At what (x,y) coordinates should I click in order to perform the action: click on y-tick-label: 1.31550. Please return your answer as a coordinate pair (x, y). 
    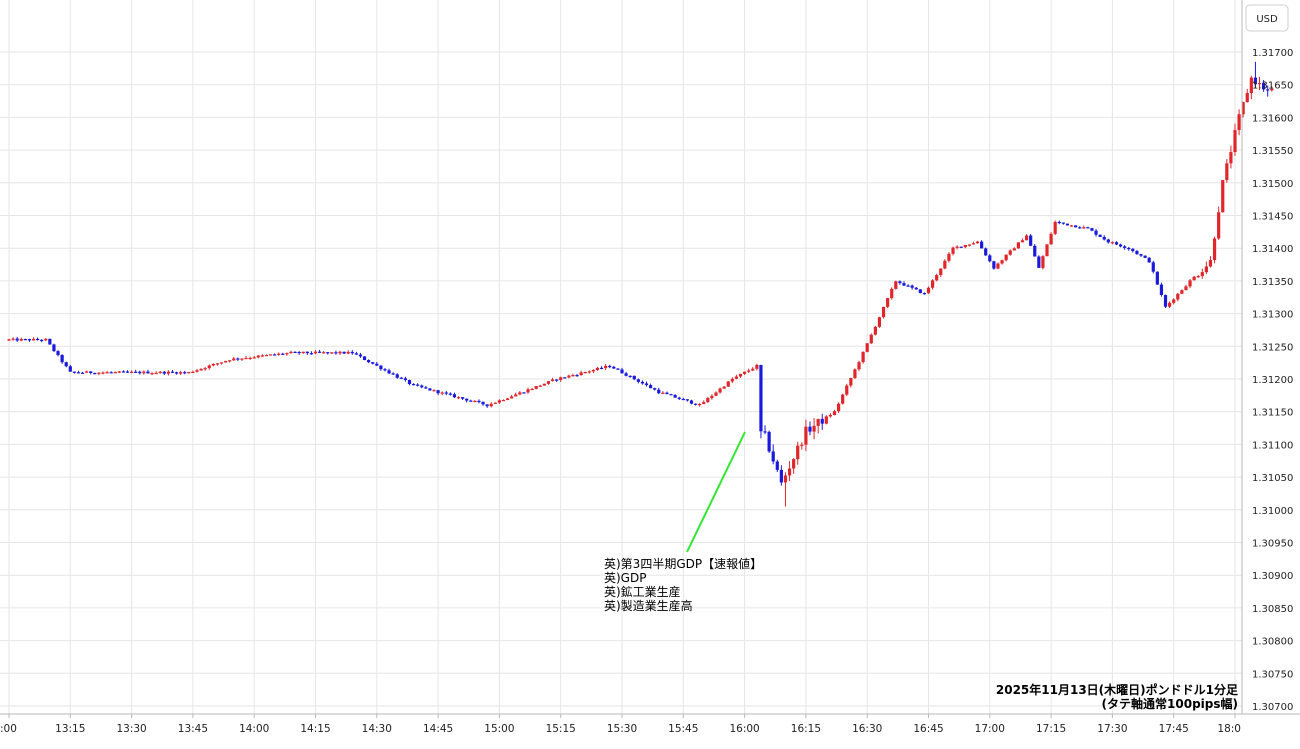
    Looking at the image, I should click on (1272, 151).